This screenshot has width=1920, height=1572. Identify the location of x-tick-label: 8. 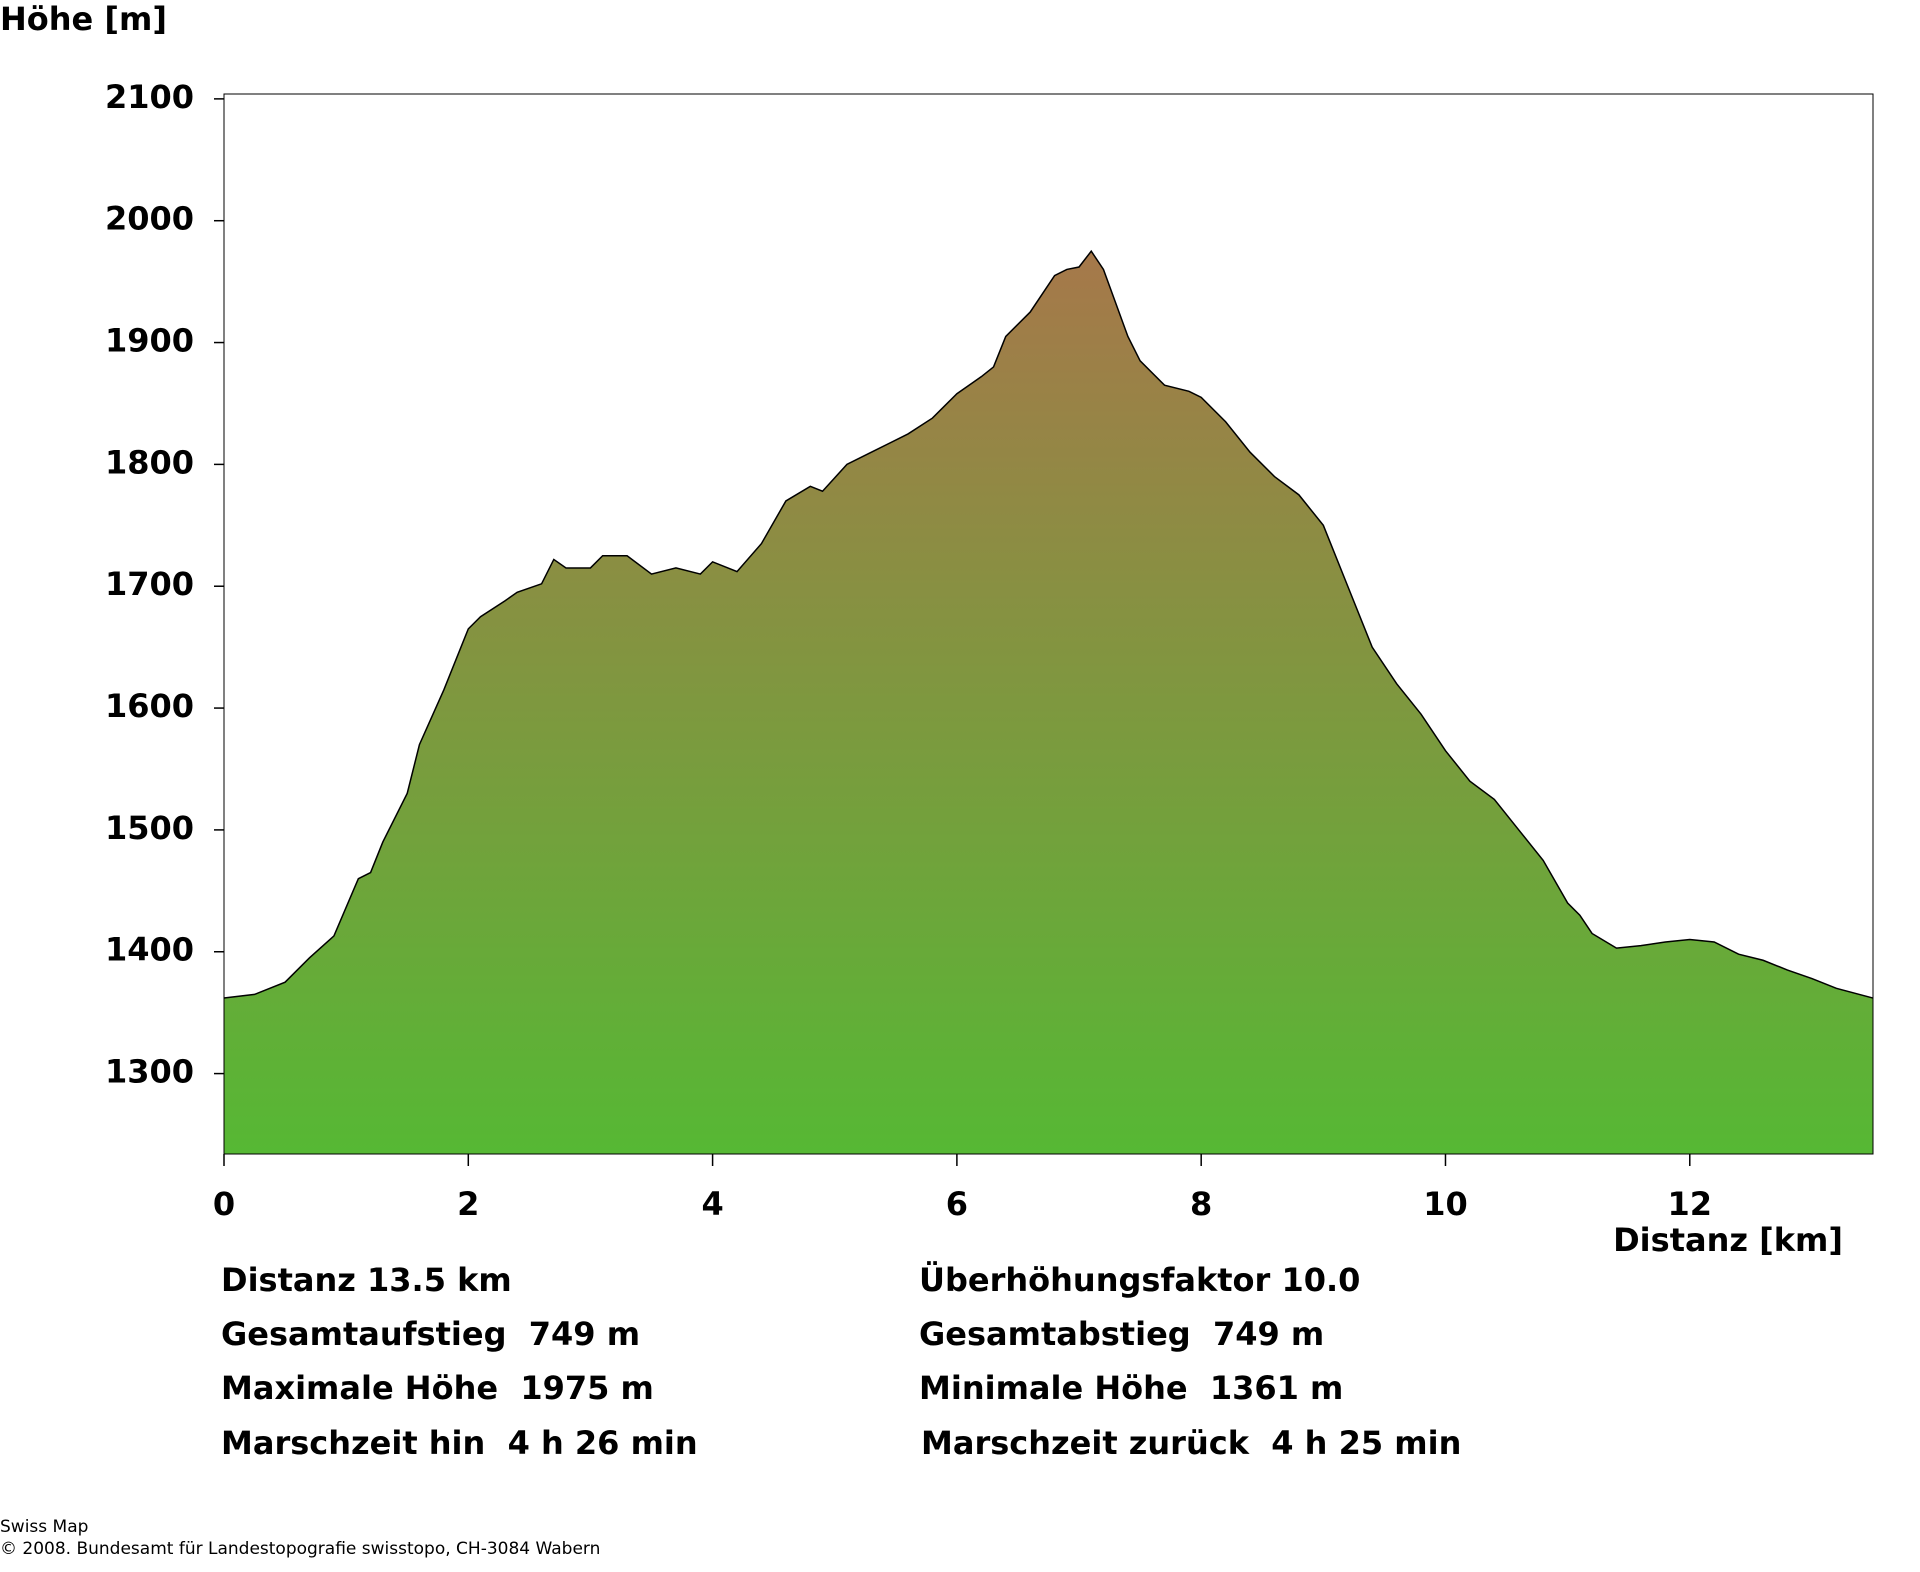
(1201, 1204).